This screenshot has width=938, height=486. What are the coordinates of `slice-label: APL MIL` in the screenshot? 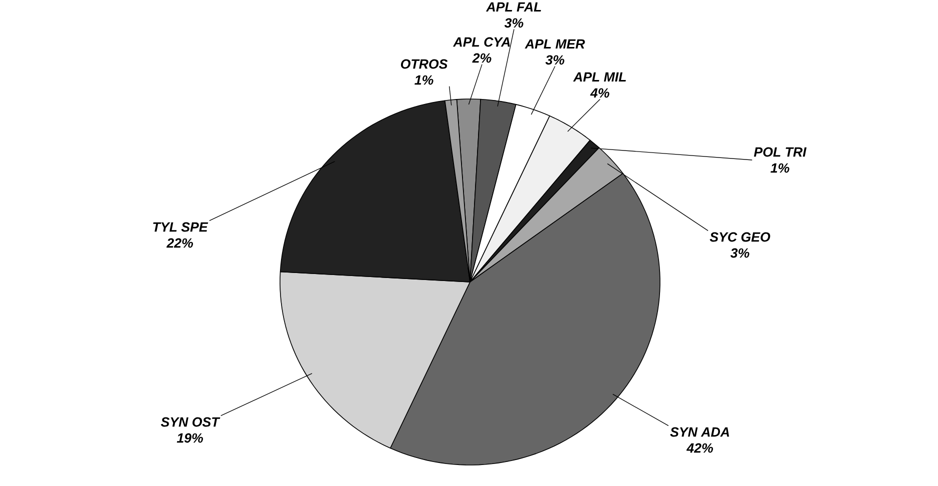 It's located at (599, 77).